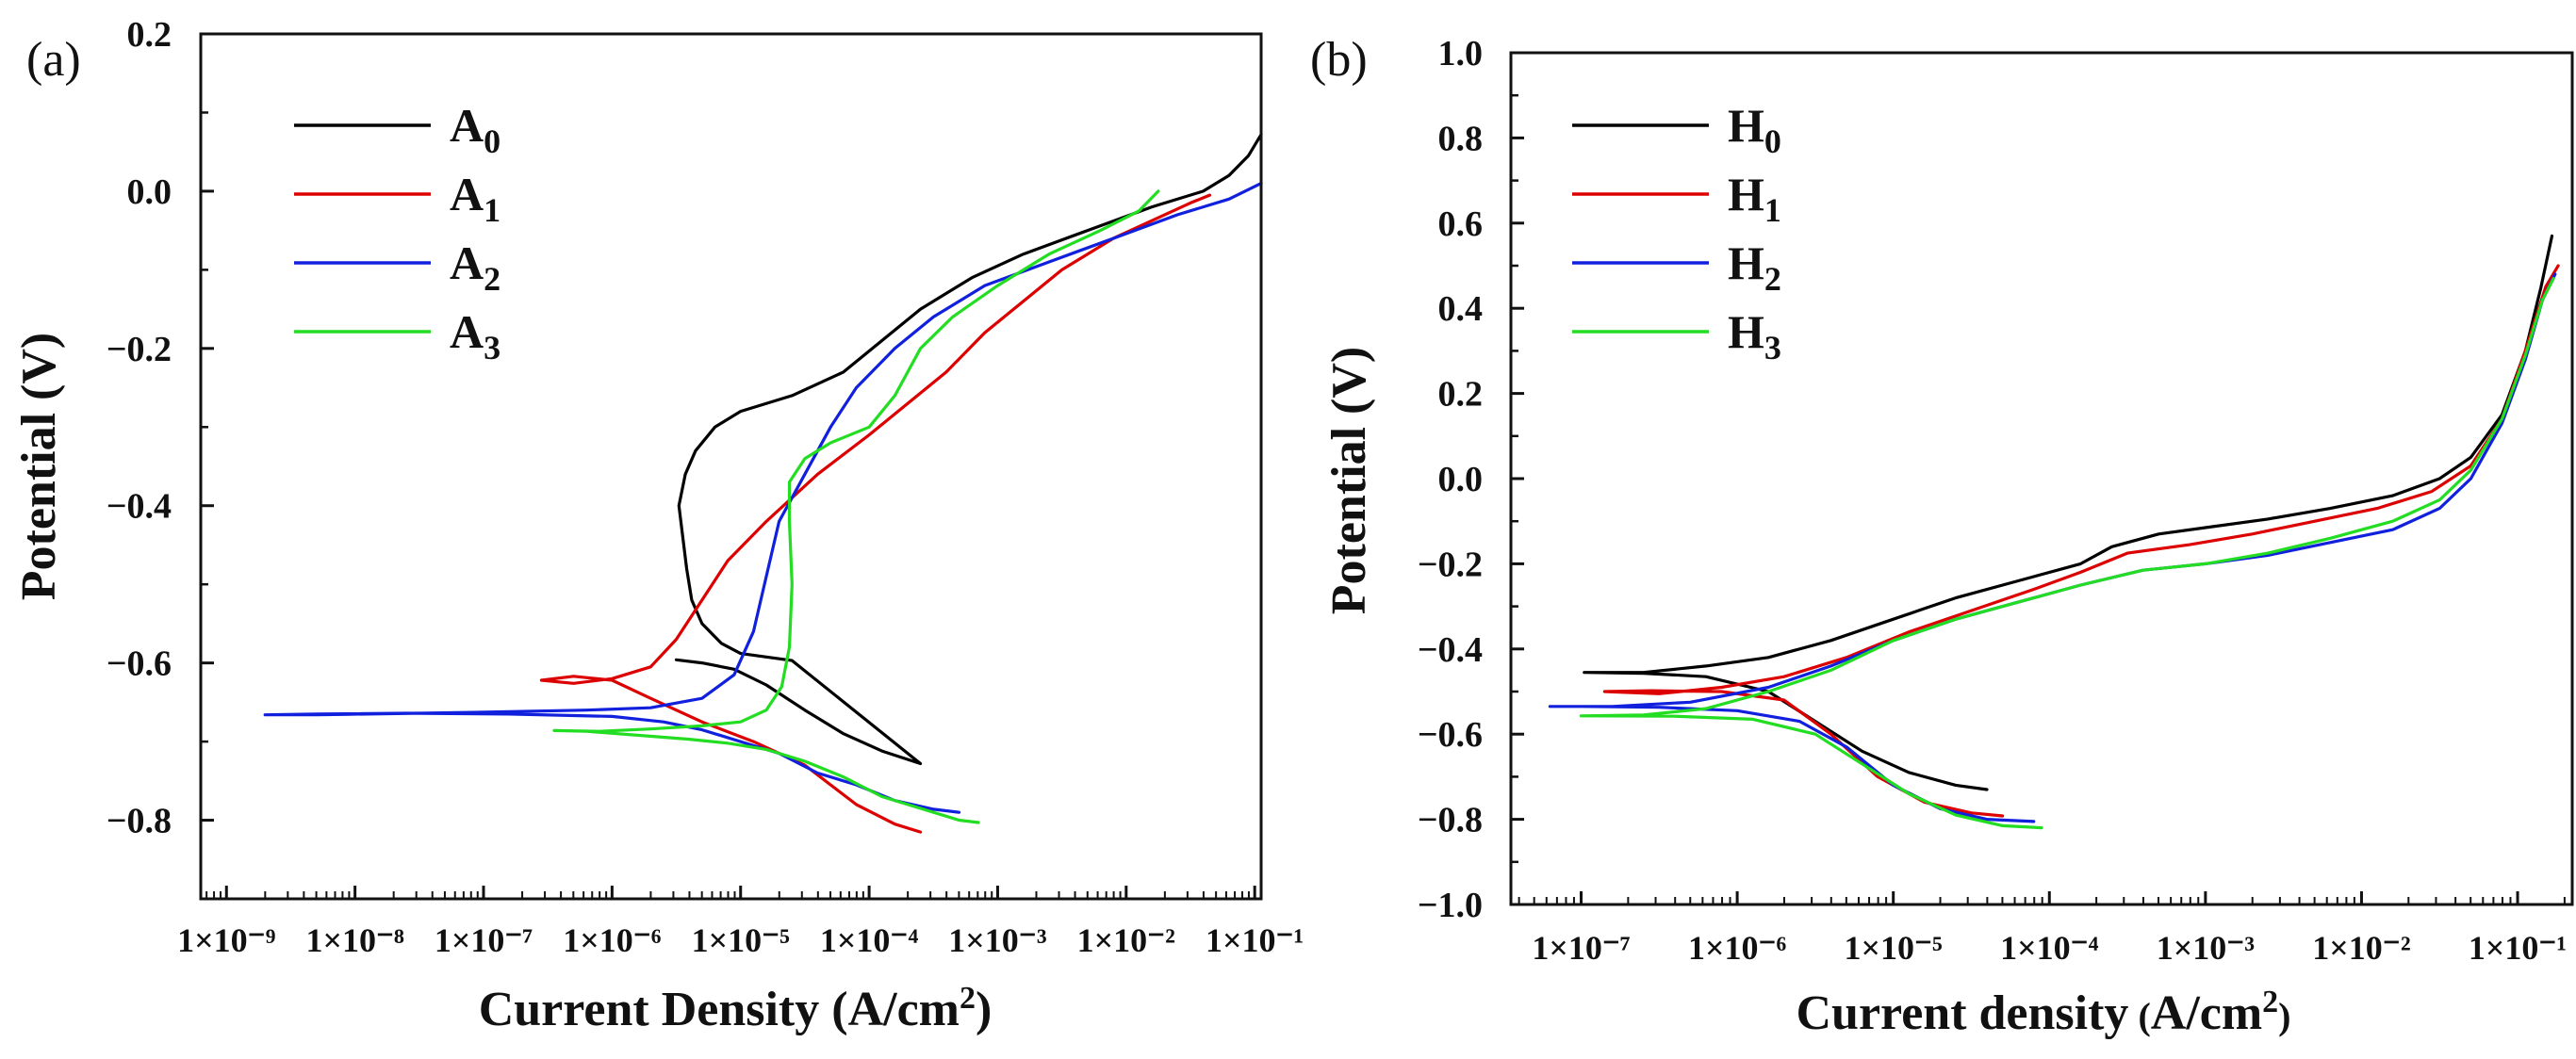 The width and height of the screenshot is (2576, 1059). What do you see at coordinates (475, 198) in the screenshot?
I see `panel-a-legend-label: A1` at bounding box center [475, 198].